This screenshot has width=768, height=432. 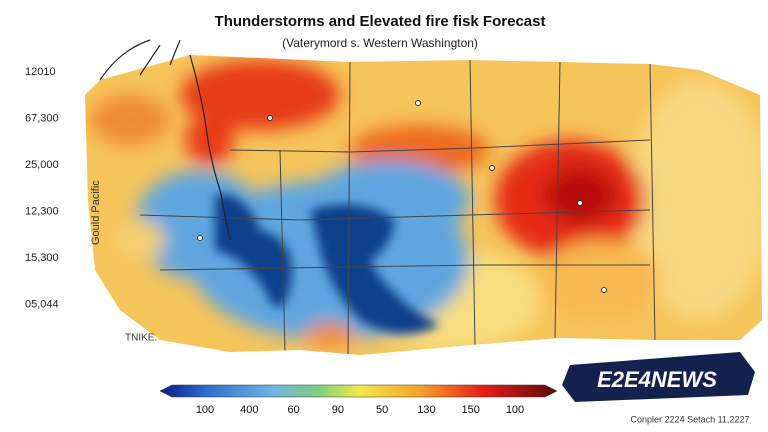 What do you see at coordinates (42, 258) in the screenshot?
I see `side-label: 15,300` at bounding box center [42, 258].